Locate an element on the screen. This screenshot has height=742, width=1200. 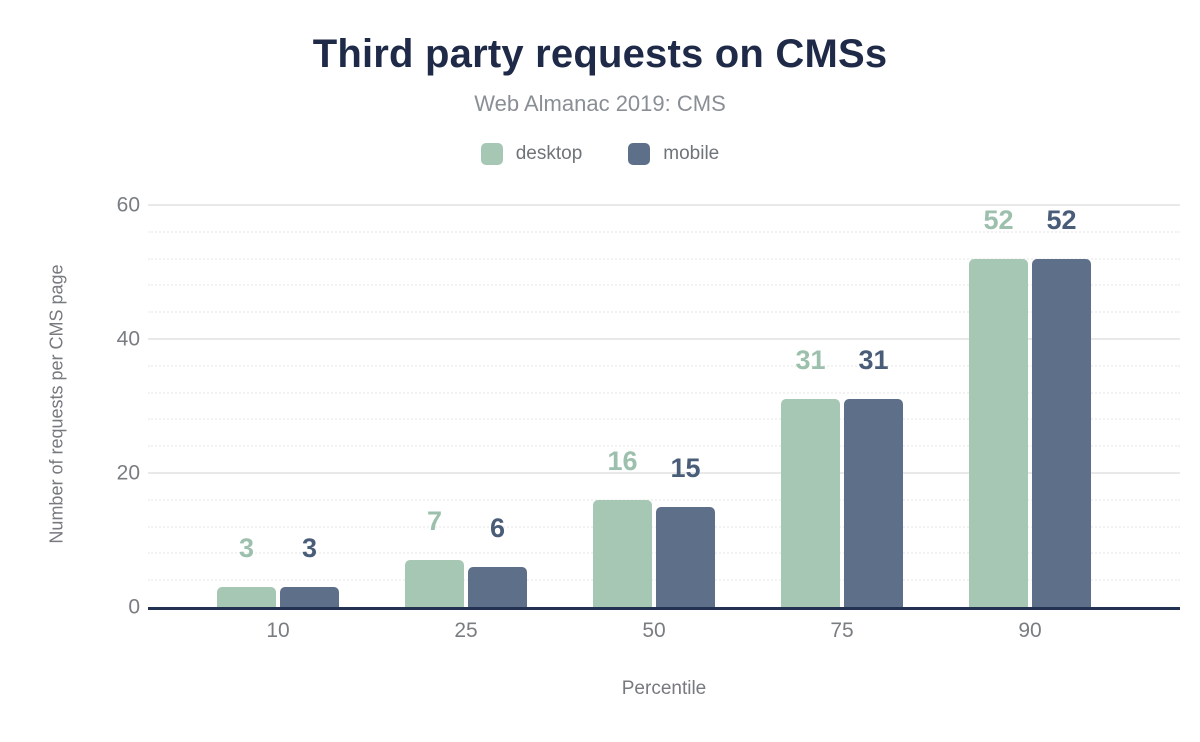
x-axis-ticks: 10 25 50 75 90 is located at coordinates (664, 630).